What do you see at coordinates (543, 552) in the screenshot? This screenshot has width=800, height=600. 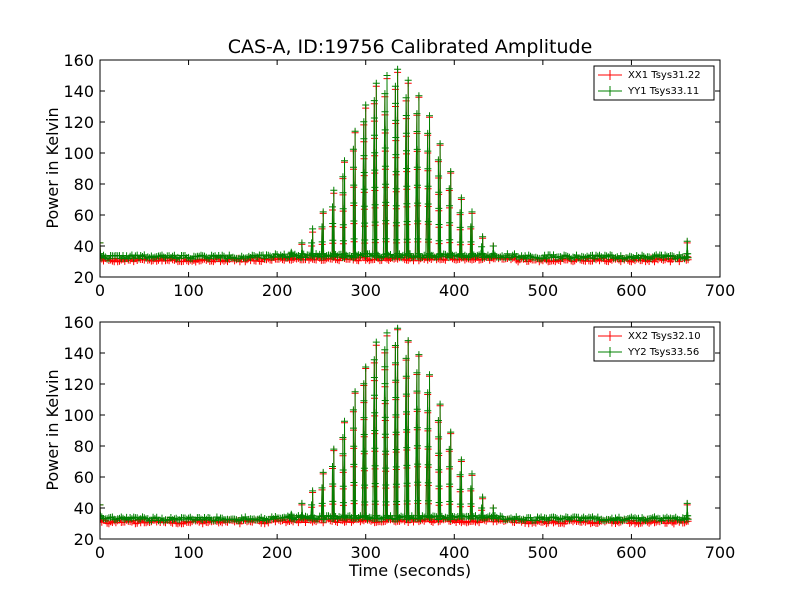 I see `xtick-label: 500` at bounding box center [543, 552].